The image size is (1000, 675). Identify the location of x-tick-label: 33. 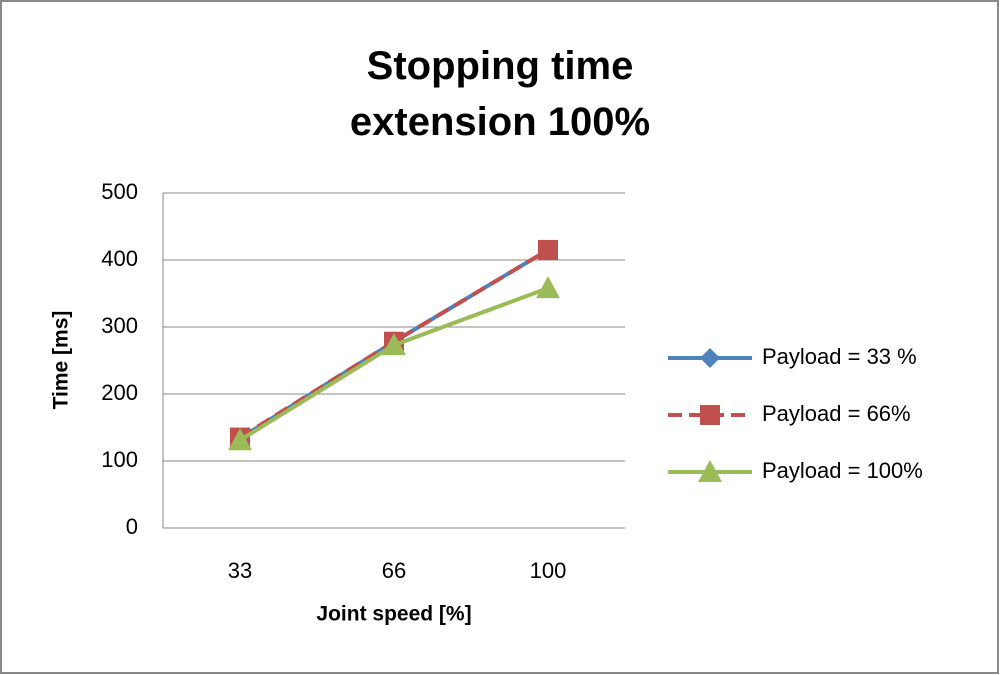
(240, 570).